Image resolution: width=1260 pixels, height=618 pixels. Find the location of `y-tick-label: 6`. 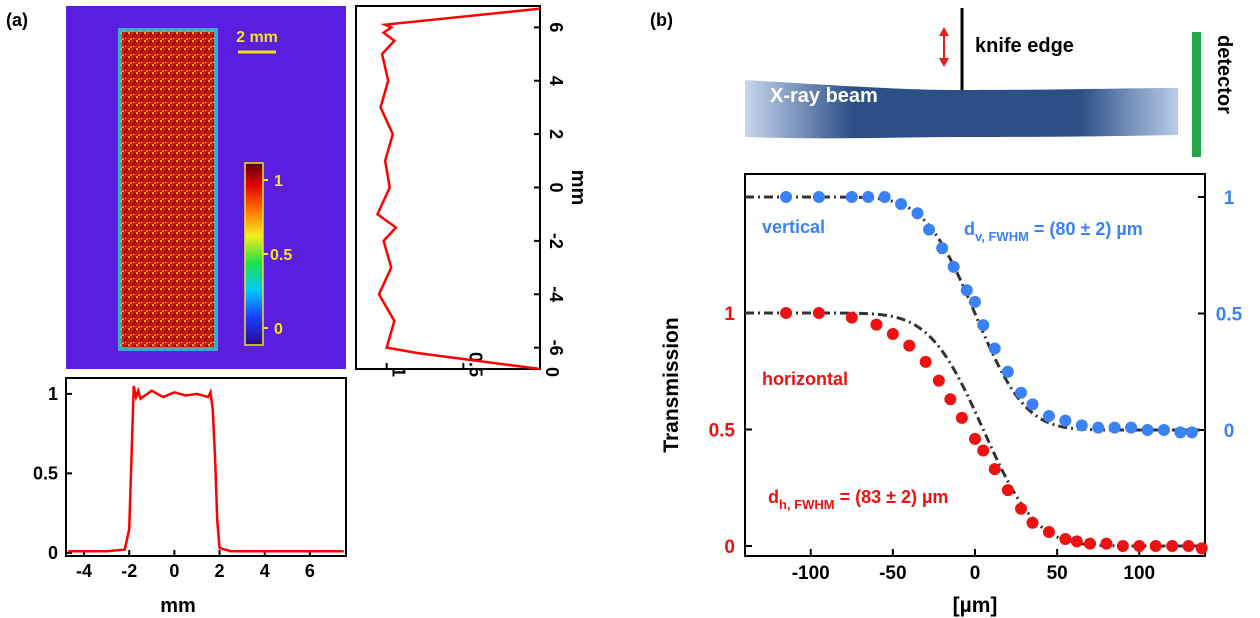

y-tick-label: 6 is located at coordinates (556, 27).